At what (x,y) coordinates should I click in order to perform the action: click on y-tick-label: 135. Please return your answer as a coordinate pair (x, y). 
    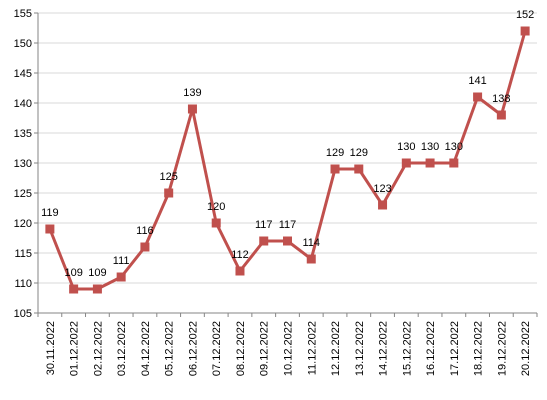
    Looking at the image, I should click on (23, 134).